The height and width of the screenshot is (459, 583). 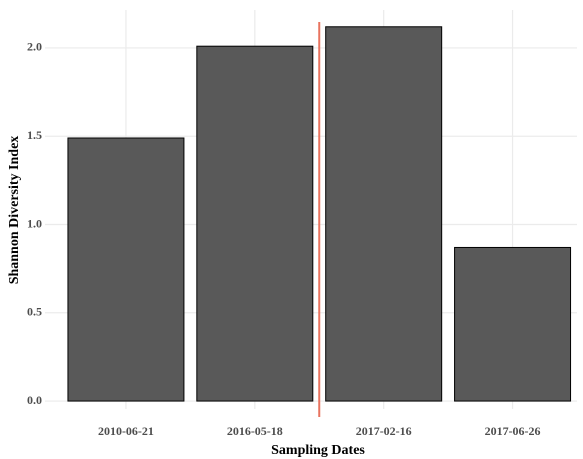 What do you see at coordinates (34, 400) in the screenshot?
I see `y-tick-label: 0.0` at bounding box center [34, 400].